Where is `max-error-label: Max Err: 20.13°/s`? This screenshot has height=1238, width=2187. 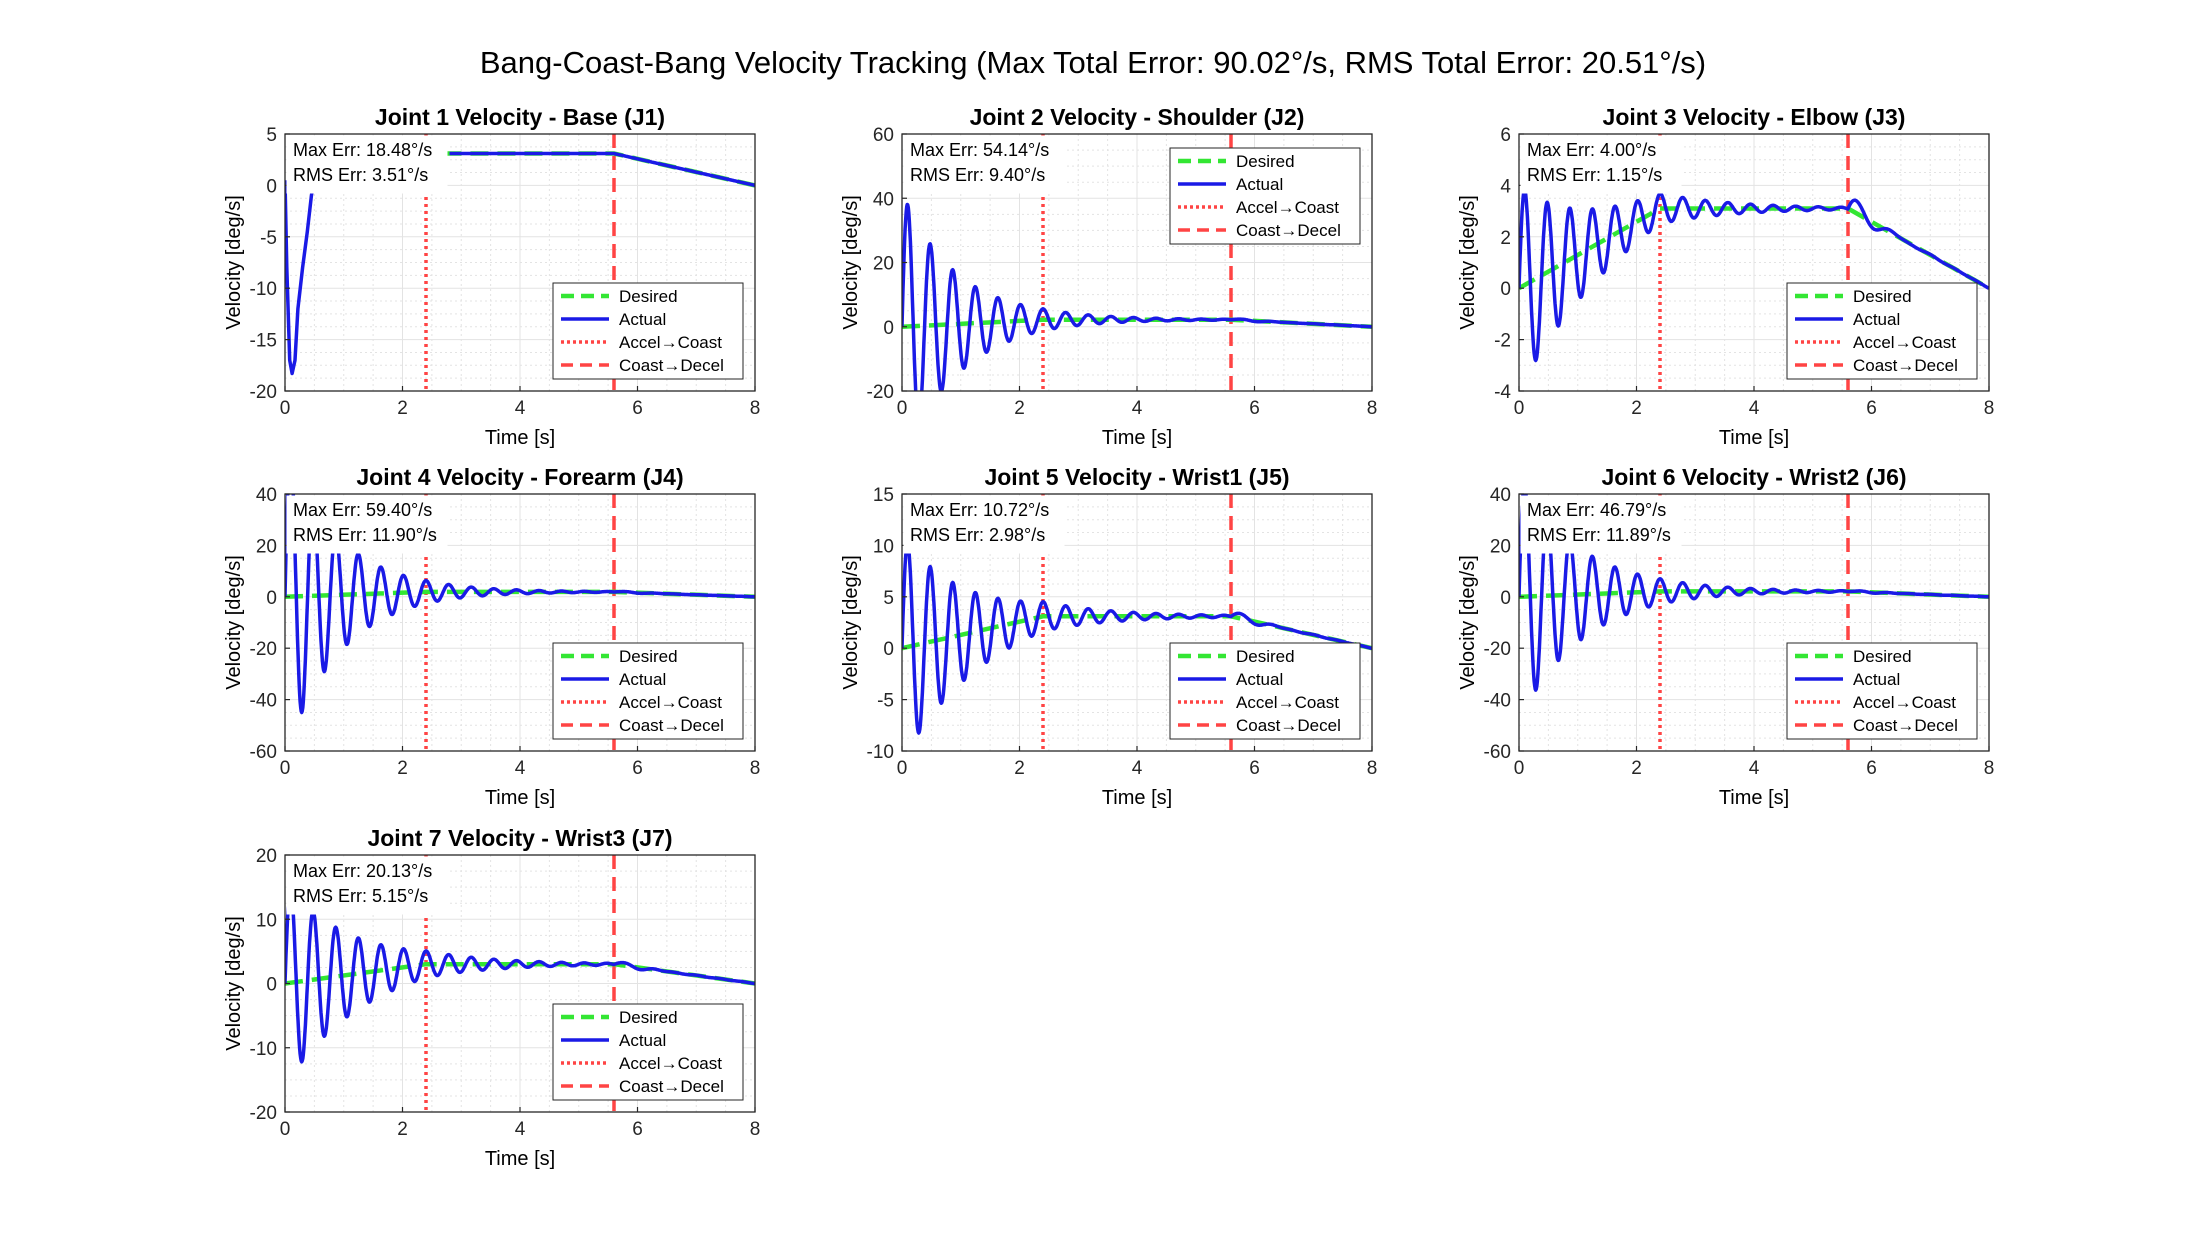 max-error-label: Max Err: 20.13°/s is located at coordinates (362, 871).